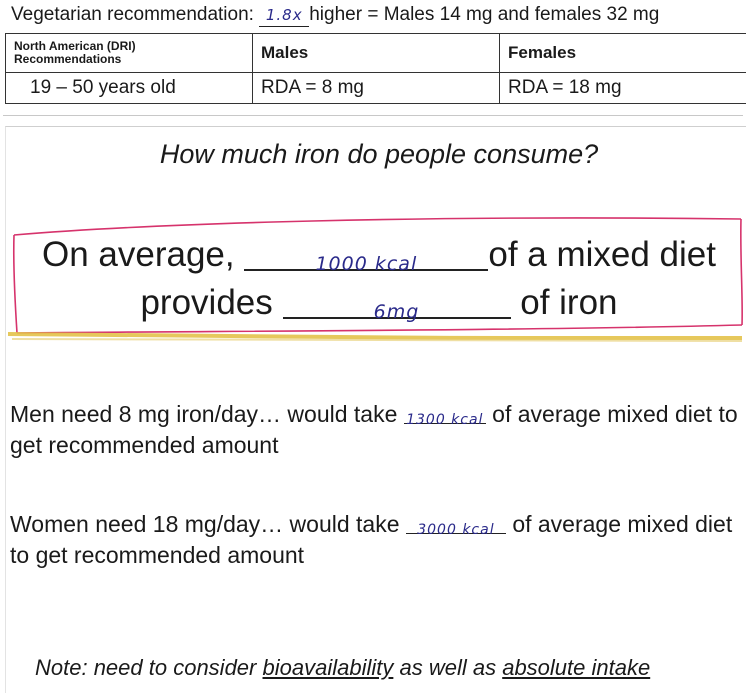  Describe the element at coordinates (206, 302) in the screenshot. I see `line2-prefix: provides` at that location.